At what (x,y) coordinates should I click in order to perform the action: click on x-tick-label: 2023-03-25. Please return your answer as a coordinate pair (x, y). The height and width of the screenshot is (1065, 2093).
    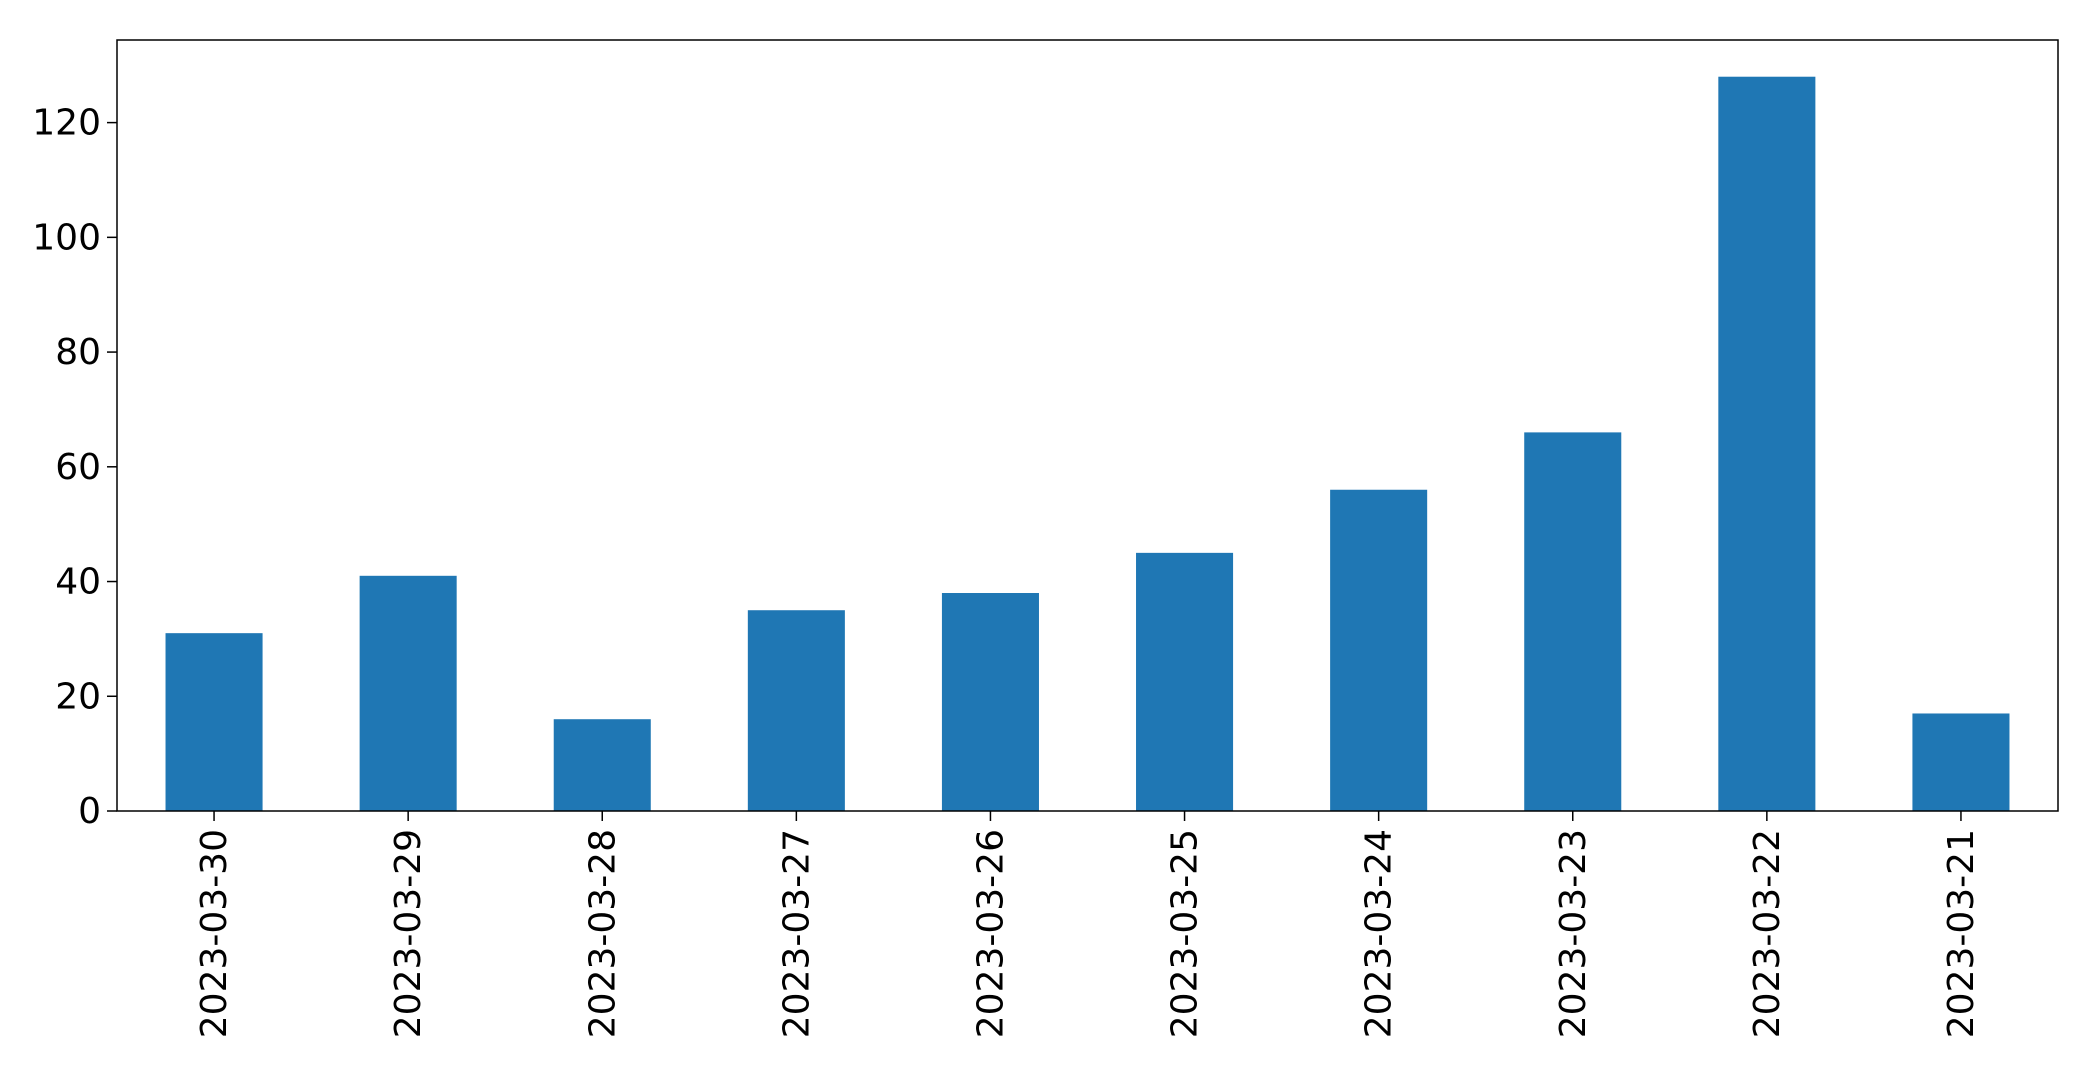
    Looking at the image, I should click on (1185, 933).